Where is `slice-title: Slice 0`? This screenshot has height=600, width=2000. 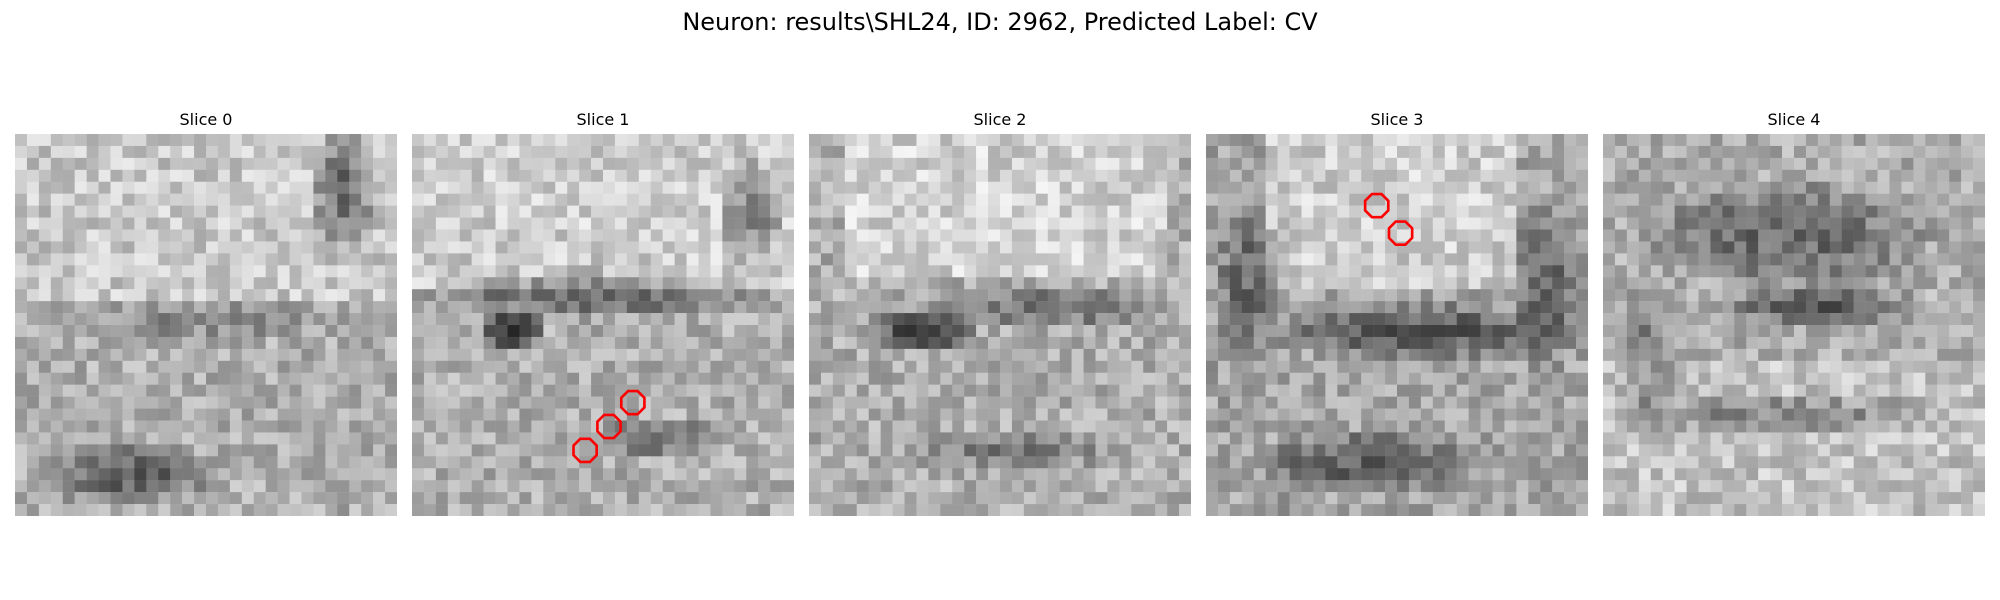 slice-title: Slice 0 is located at coordinates (206, 119).